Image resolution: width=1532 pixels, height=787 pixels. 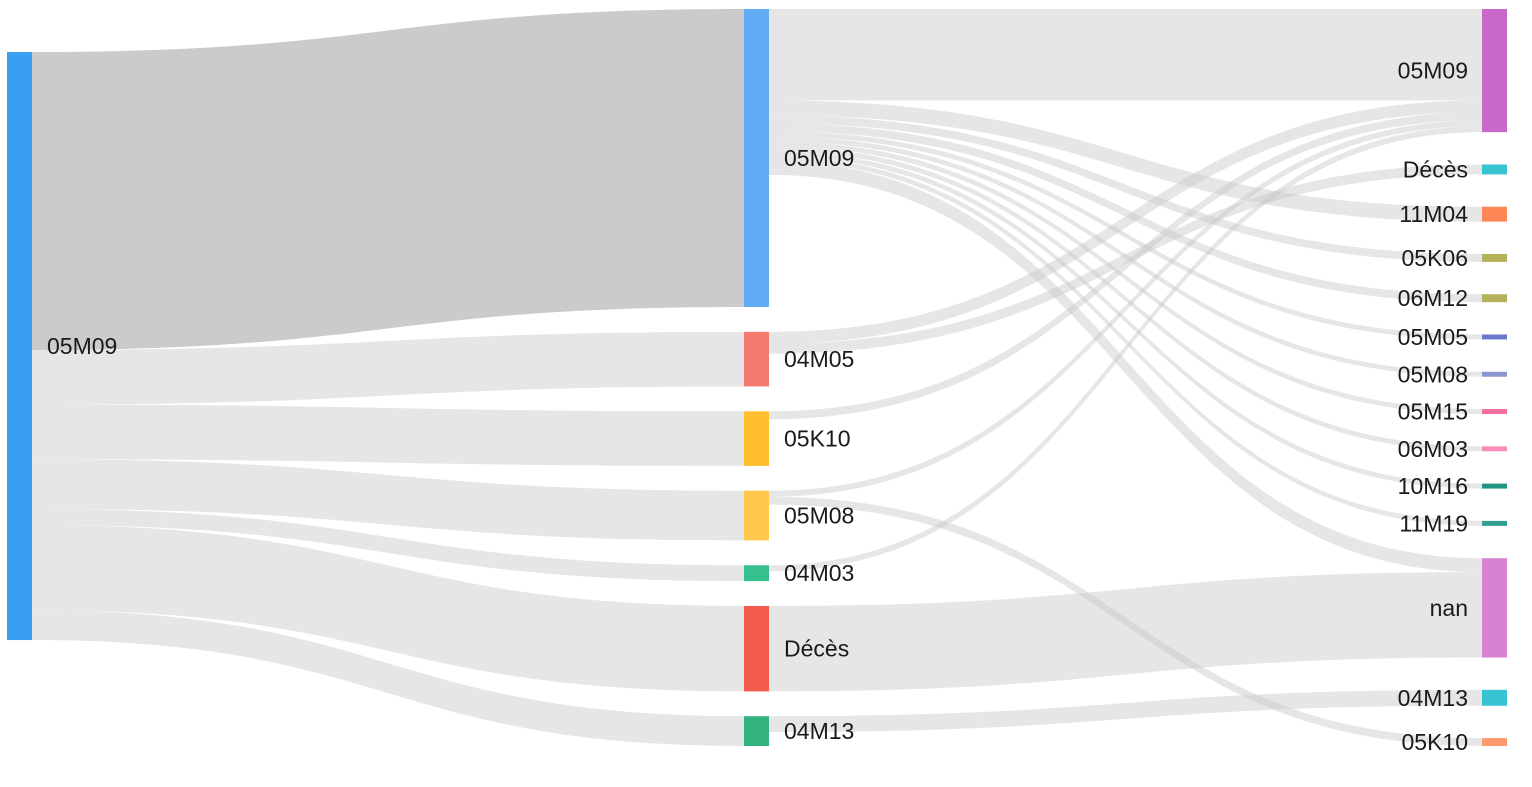 What do you see at coordinates (1433, 337) in the screenshot?
I see `node-label: 05M05` at bounding box center [1433, 337].